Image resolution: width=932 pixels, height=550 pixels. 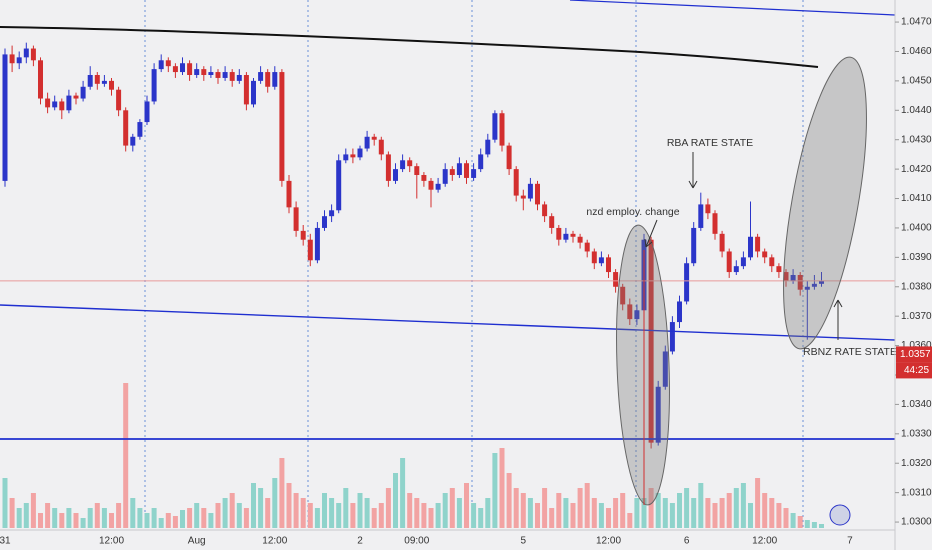 I want to click on x-tick-label: 09:00, so click(x=416, y=541).